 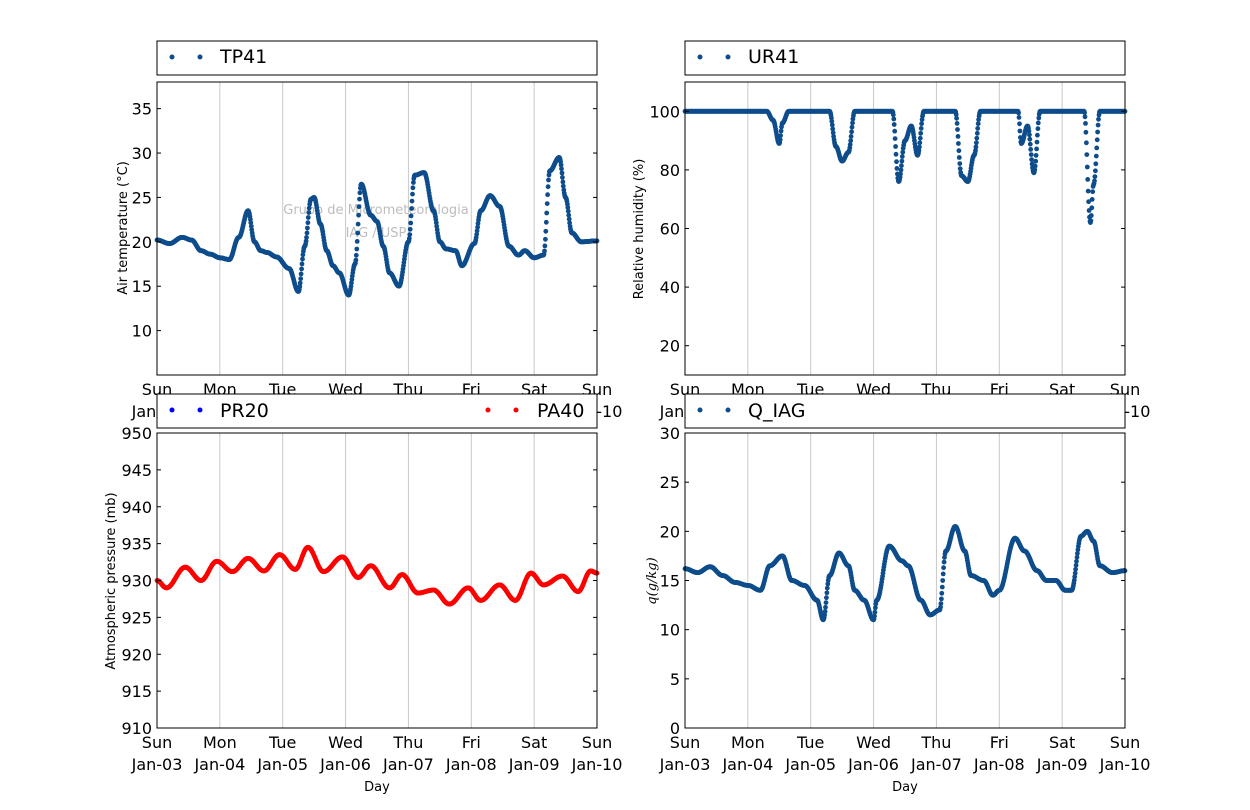 I want to click on pressure-x-axis-label: Day, so click(x=377, y=787).